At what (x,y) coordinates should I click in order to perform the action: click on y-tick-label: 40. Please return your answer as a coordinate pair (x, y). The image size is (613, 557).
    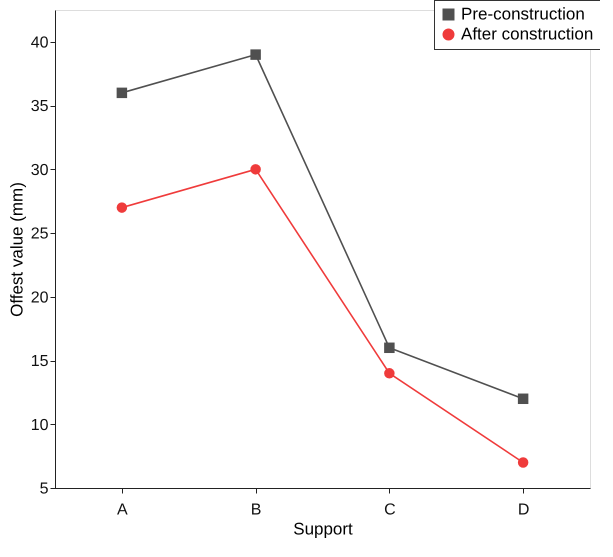
    Looking at the image, I should click on (39, 43).